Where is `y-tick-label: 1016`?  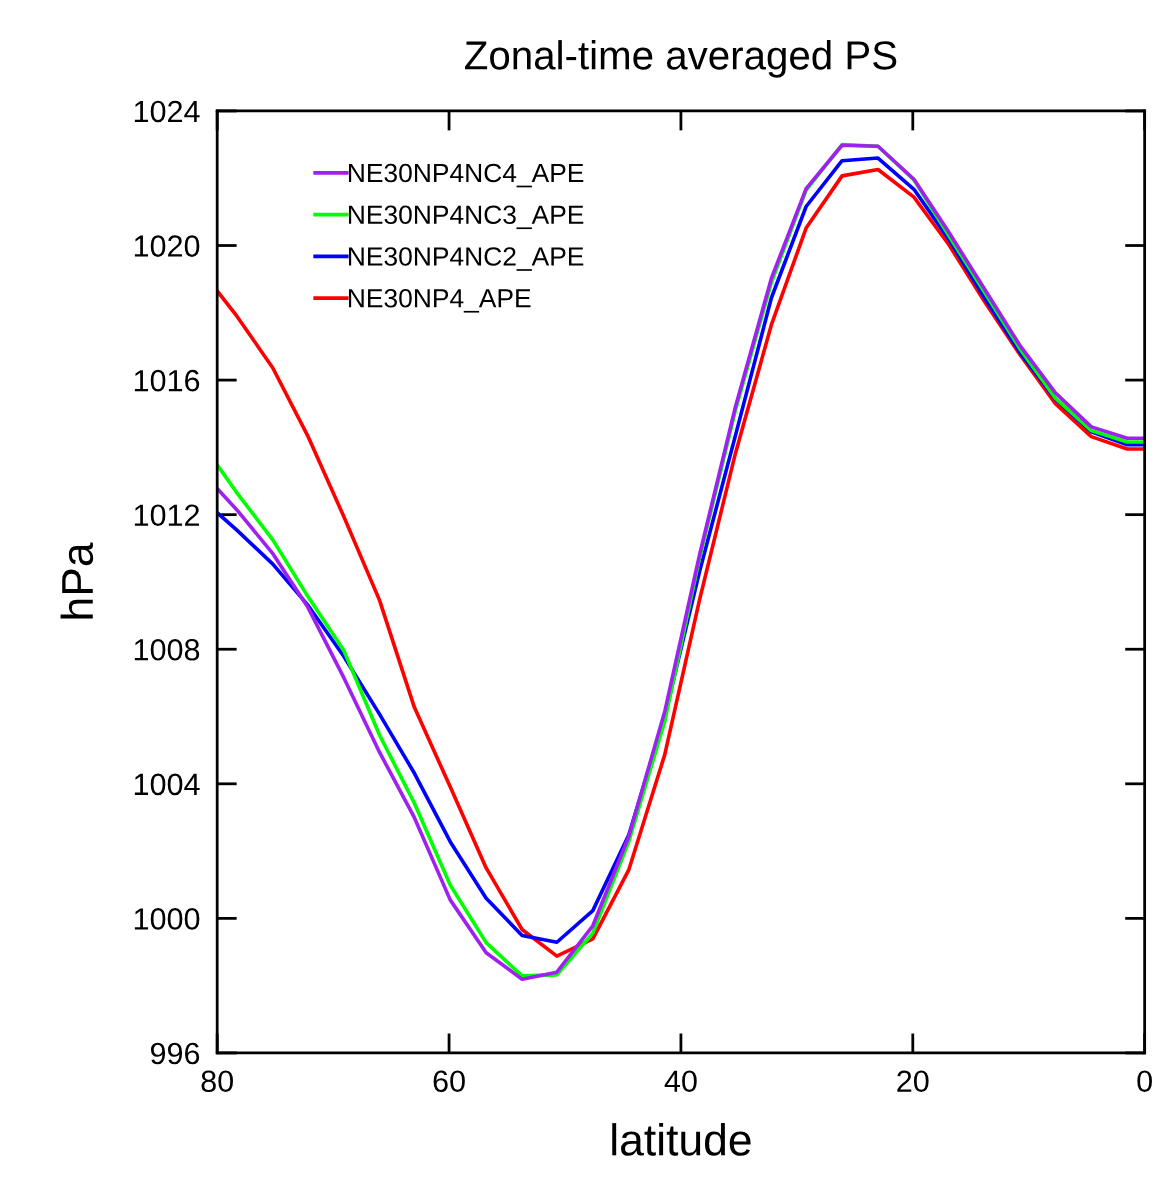 y-tick-label: 1016 is located at coordinates (167, 380).